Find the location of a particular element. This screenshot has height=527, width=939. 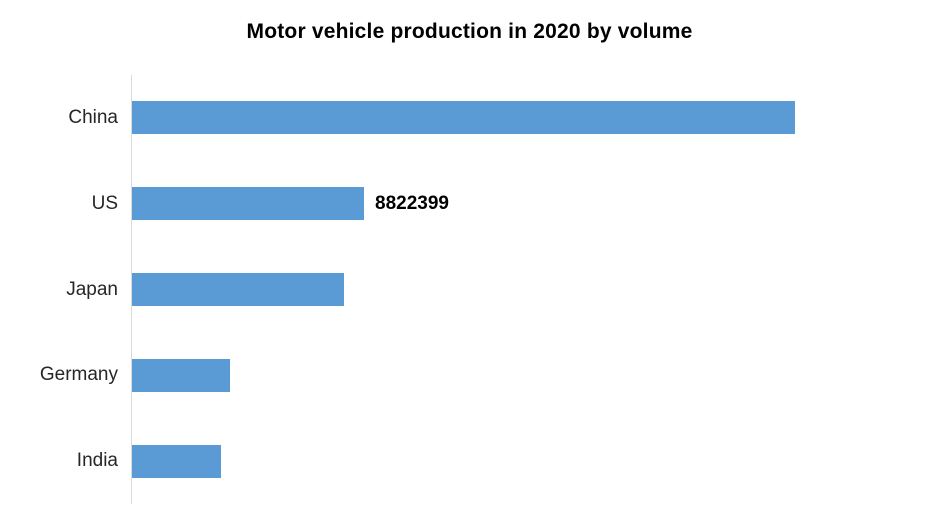

category-label: Germany is located at coordinates (78, 375).